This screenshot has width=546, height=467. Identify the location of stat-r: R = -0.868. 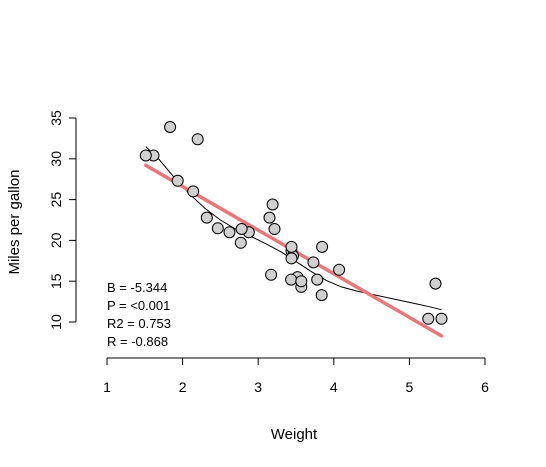
(137, 341).